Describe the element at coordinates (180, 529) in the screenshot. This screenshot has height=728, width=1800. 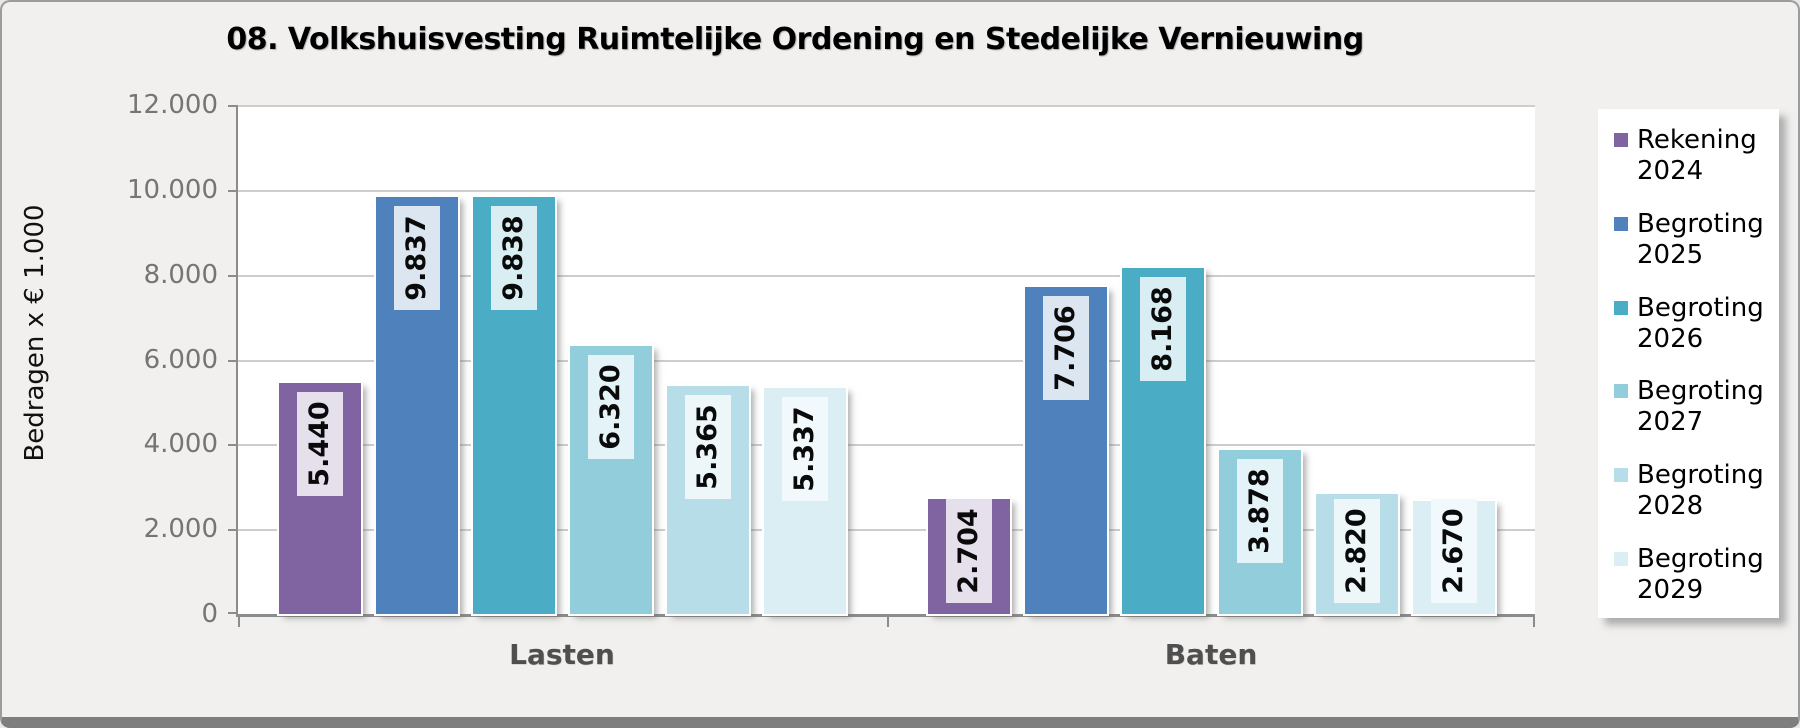
I see `y-tick-label: 2.000` at that location.